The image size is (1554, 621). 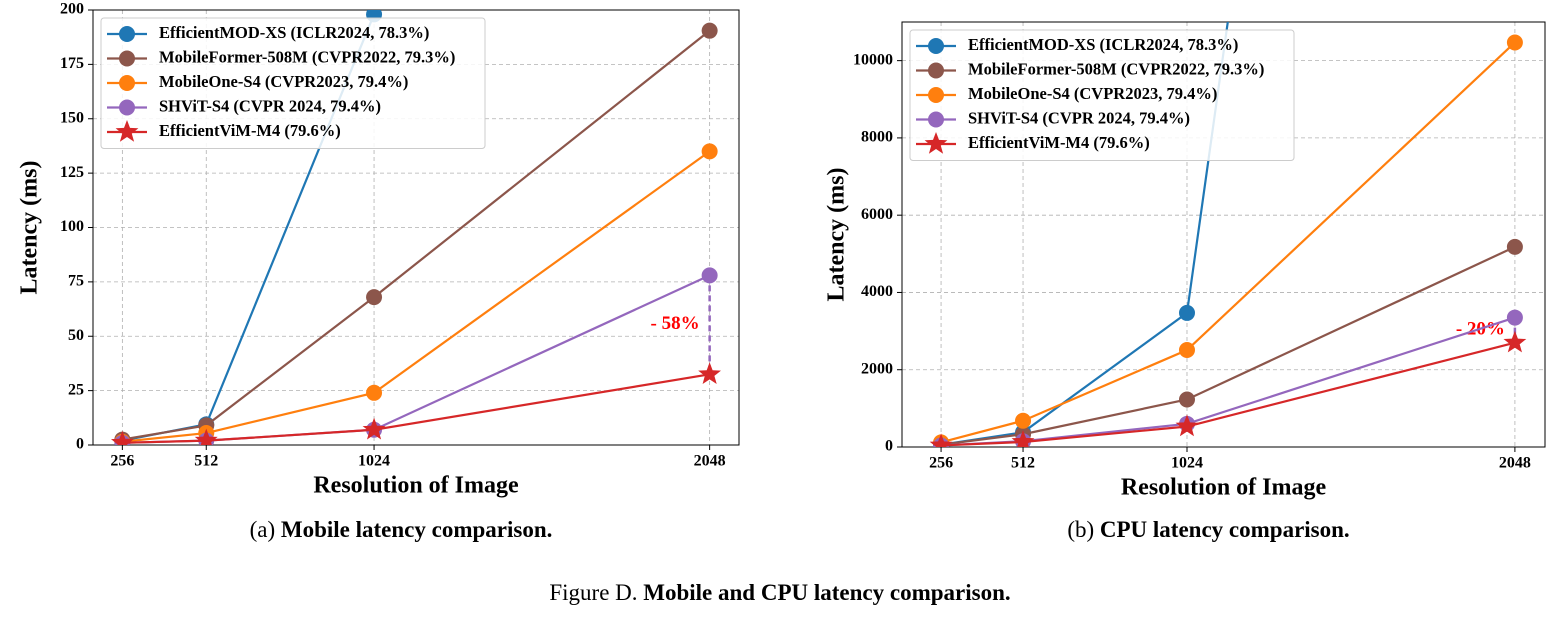 I want to click on caption-text: CPU latency comparison., so click(x=1225, y=529).